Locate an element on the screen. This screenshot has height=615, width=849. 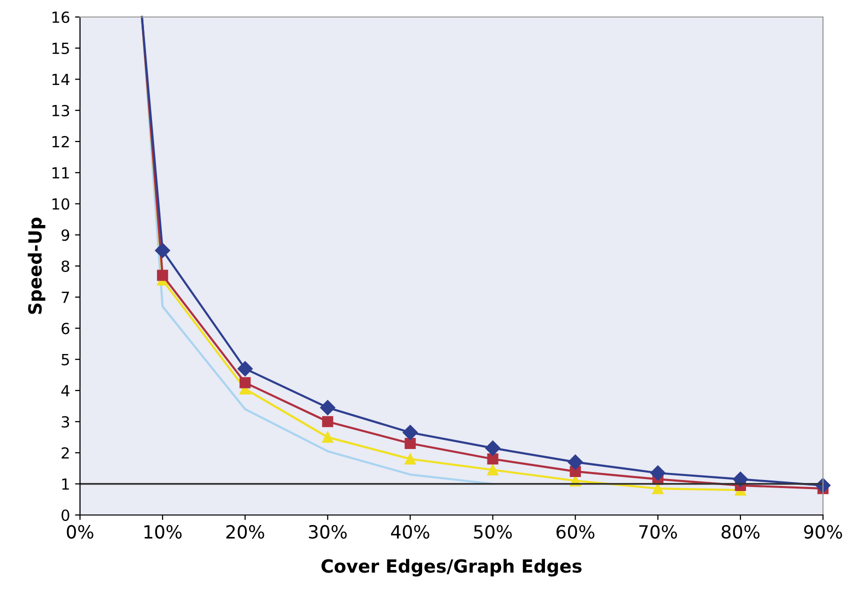
y-tick-label: 2 is located at coordinates (65, 453).